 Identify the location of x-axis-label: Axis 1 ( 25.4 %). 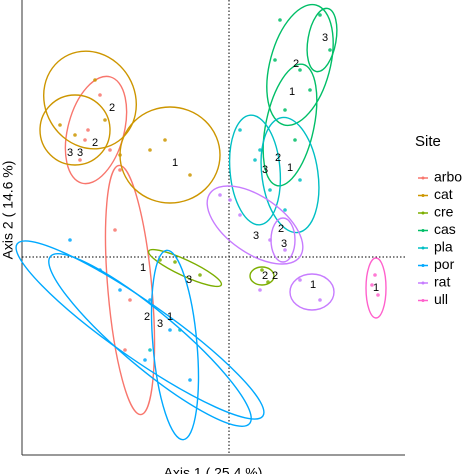
(213, 469).